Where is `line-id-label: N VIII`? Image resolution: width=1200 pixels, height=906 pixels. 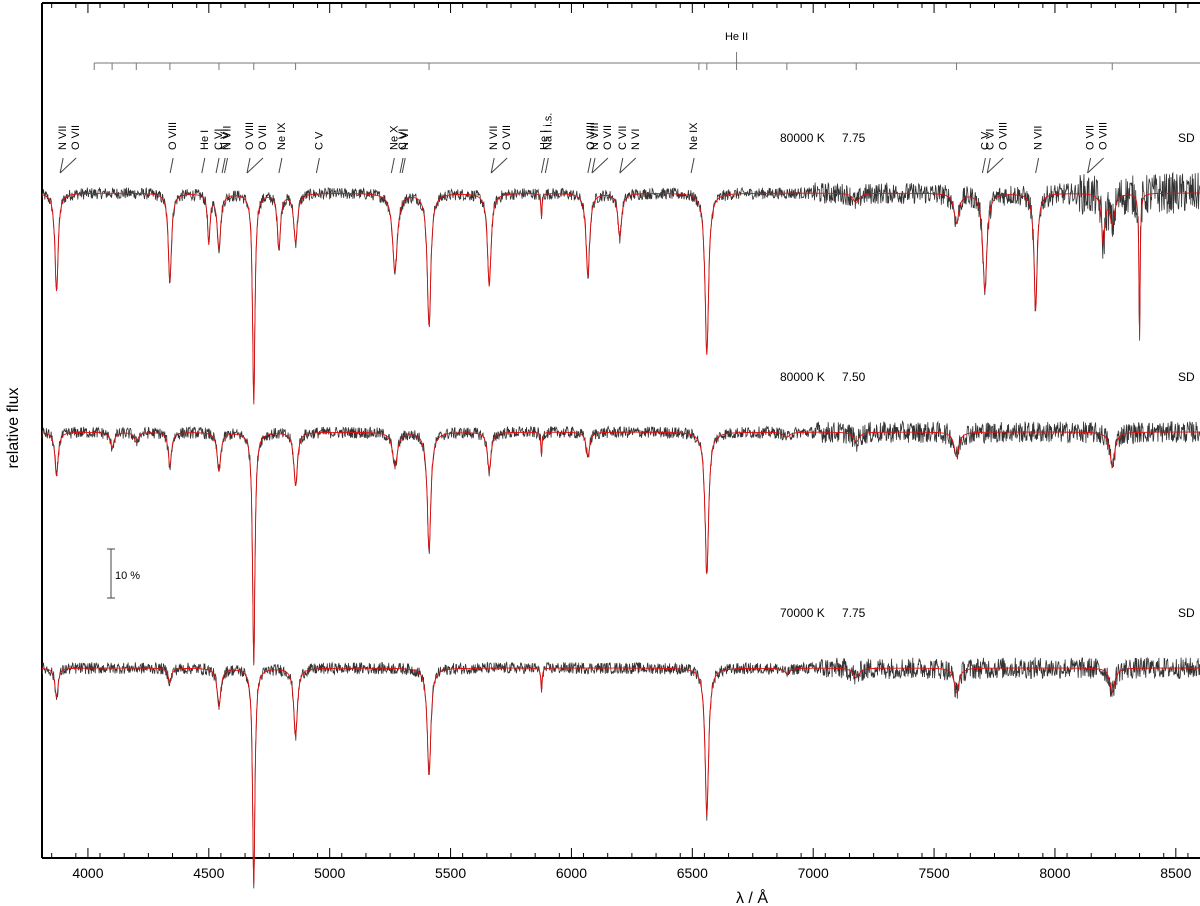 line-id-label: N VIII is located at coordinates (595, 136).